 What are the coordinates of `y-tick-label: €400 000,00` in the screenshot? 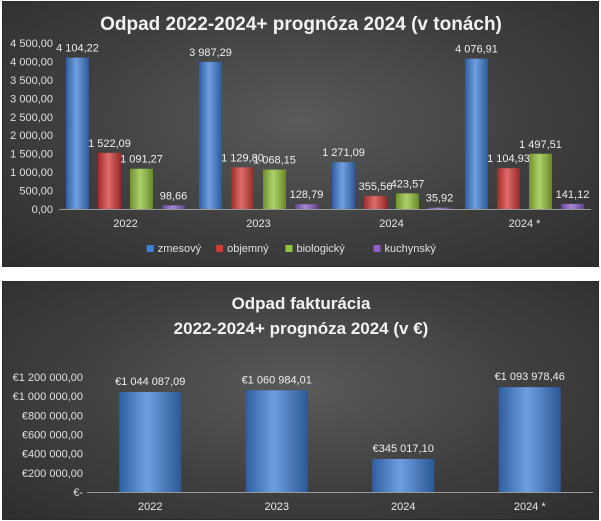 It's located at (52, 455).